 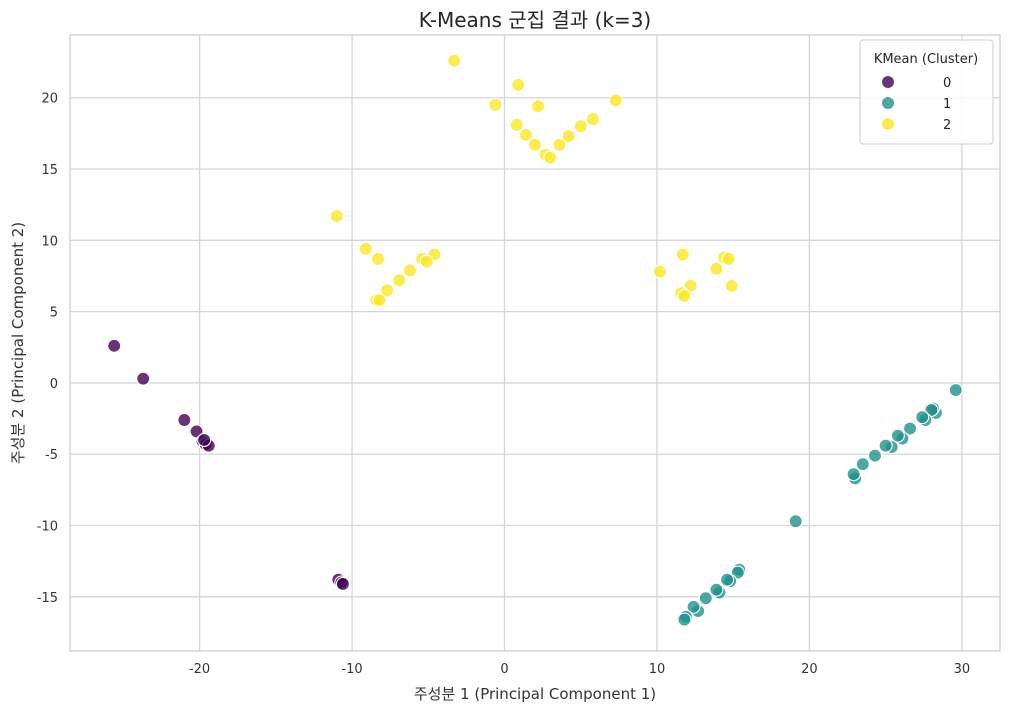 I want to click on y-tick-label: -15, so click(x=47, y=598).